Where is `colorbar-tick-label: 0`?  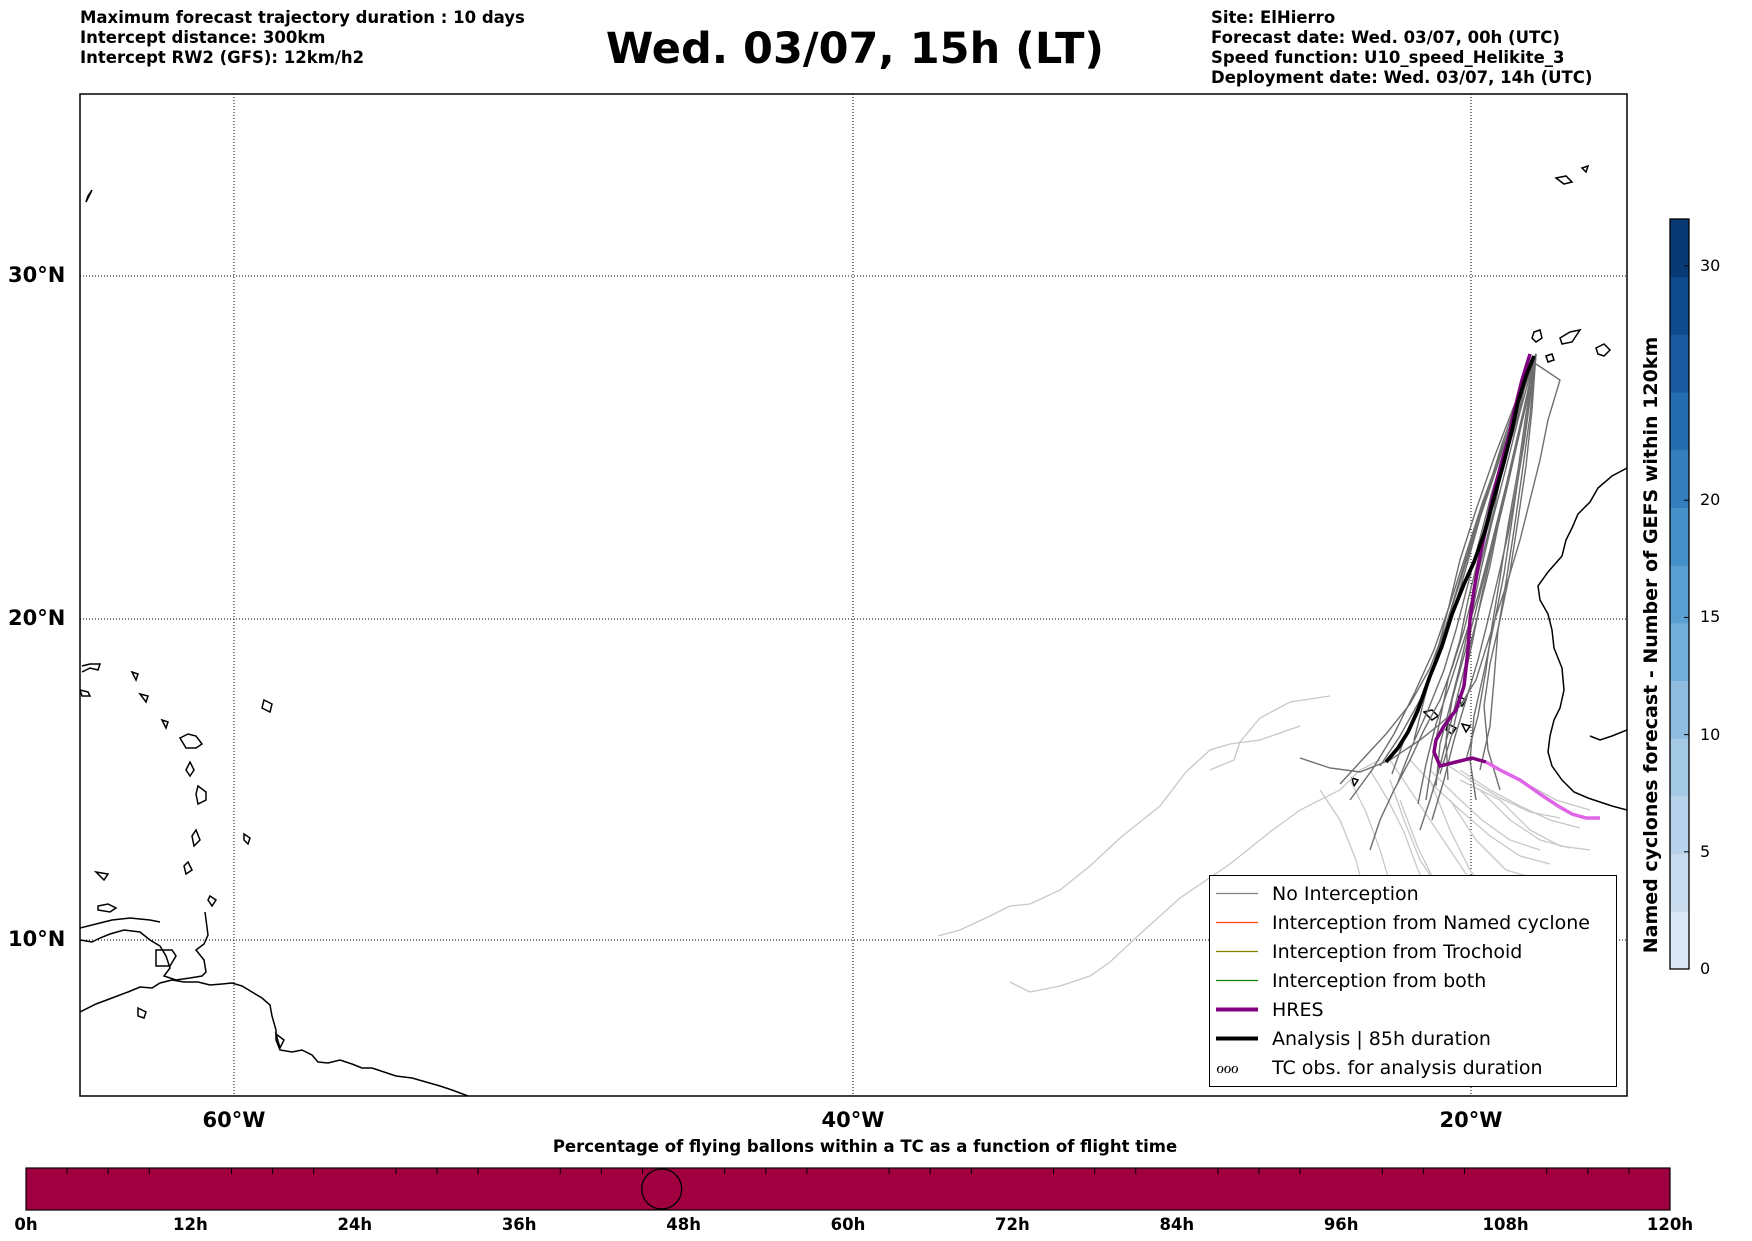 colorbar-tick-label: 0 is located at coordinates (1705, 968).